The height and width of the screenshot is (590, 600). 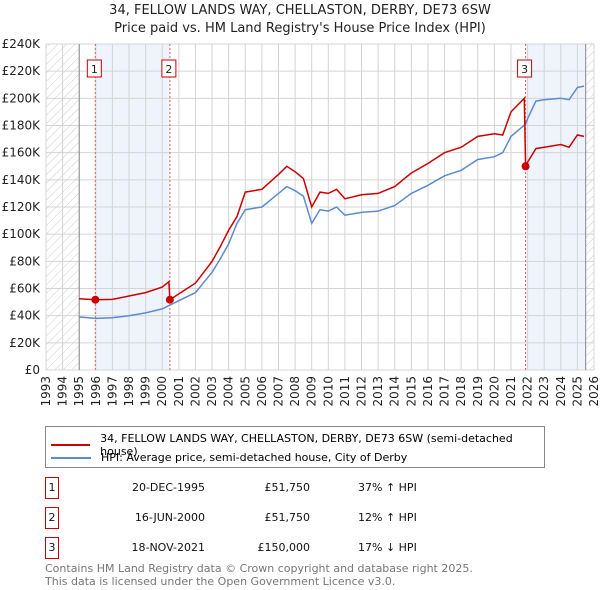 I want to click on x-tick-label: 2020, so click(x=494, y=391).